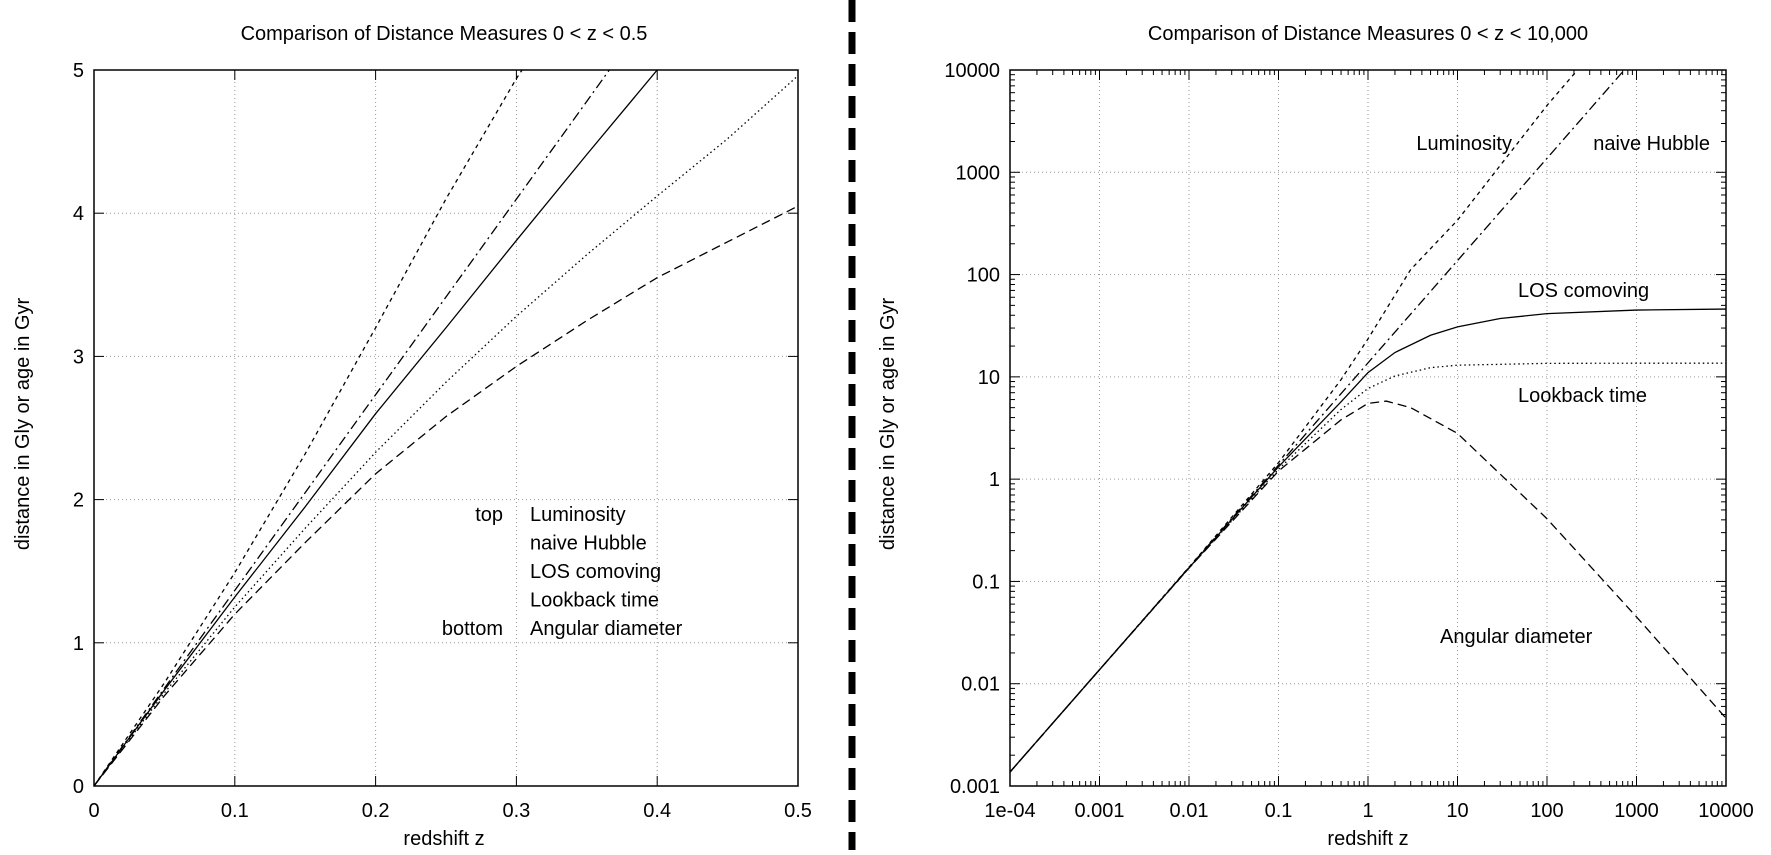 The width and height of the screenshot is (1771, 855). I want to click on legend-marker: bottom, so click(472, 629).